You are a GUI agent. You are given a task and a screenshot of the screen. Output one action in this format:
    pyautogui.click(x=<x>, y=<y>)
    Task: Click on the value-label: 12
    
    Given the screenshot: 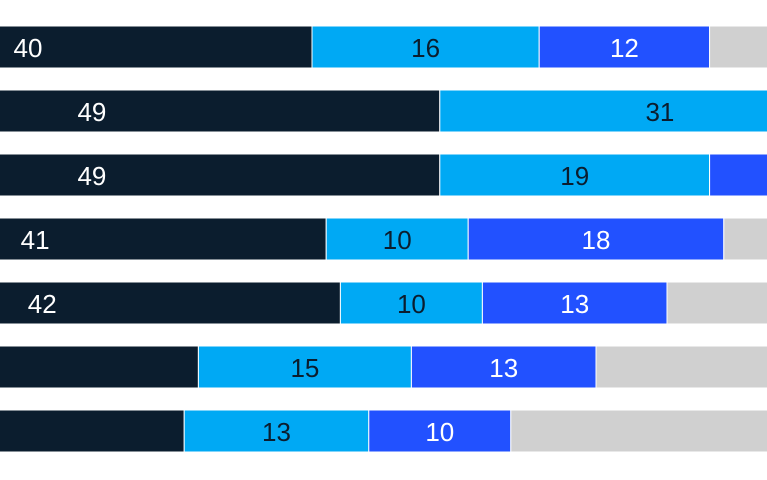 What is the action you would take?
    pyautogui.click(x=624, y=48)
    